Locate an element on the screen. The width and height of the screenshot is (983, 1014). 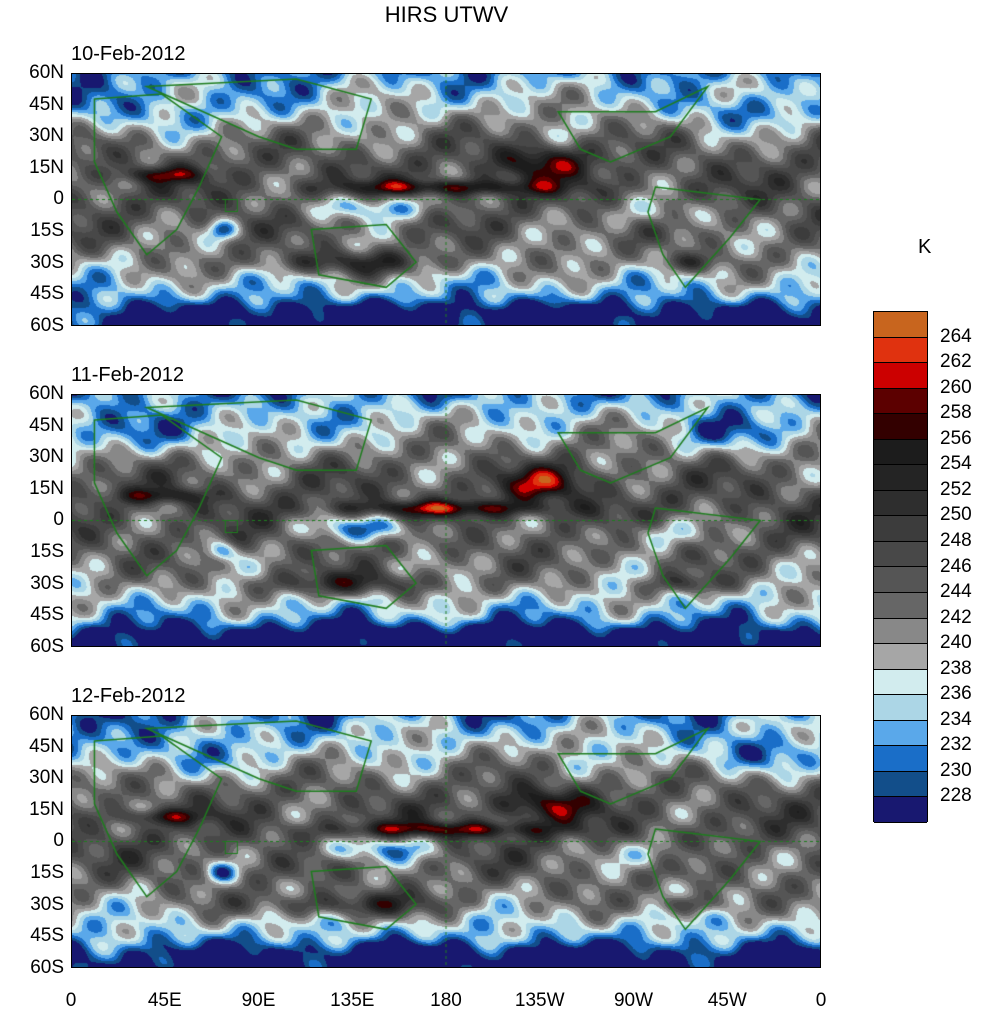
colorbar-label: 258 is located at coordinates (956, 413).